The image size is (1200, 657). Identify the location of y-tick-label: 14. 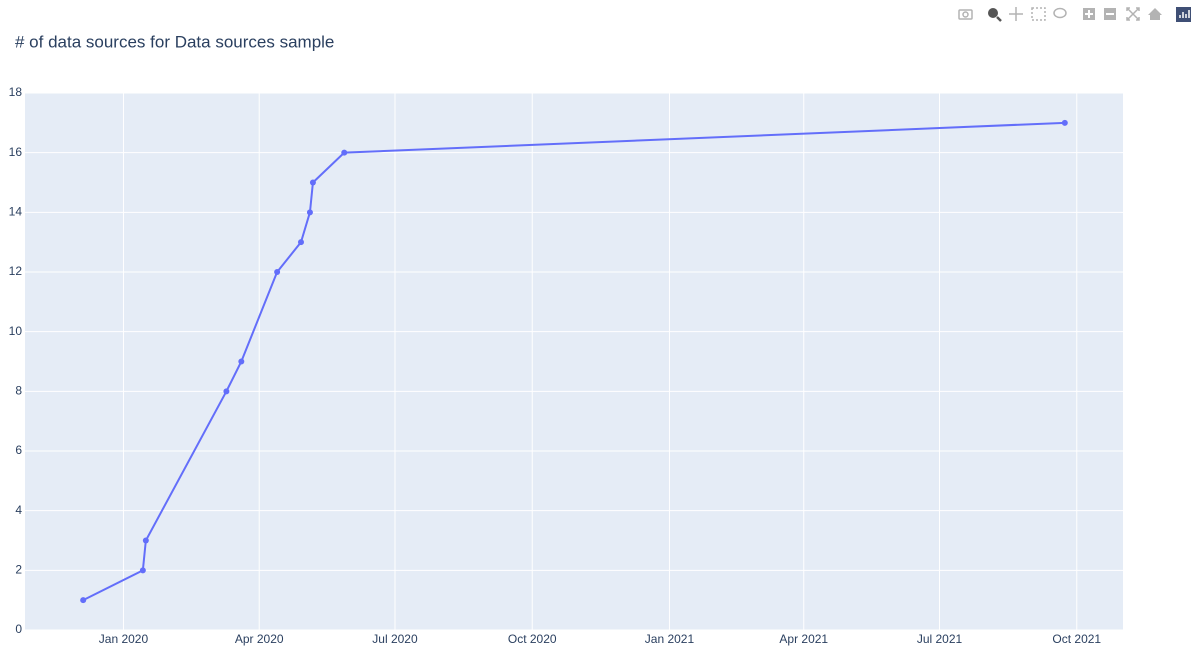
(16, 212).